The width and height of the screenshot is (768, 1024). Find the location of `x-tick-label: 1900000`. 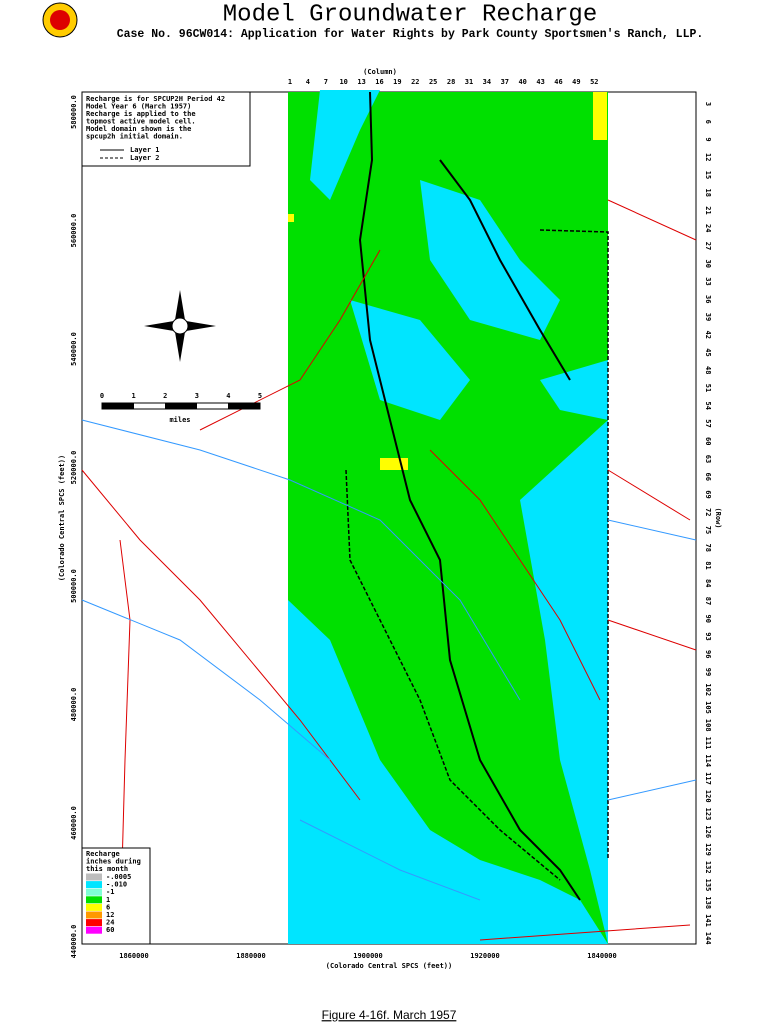

x-tick-label: 1900000 is located at coordinates (368, 956).